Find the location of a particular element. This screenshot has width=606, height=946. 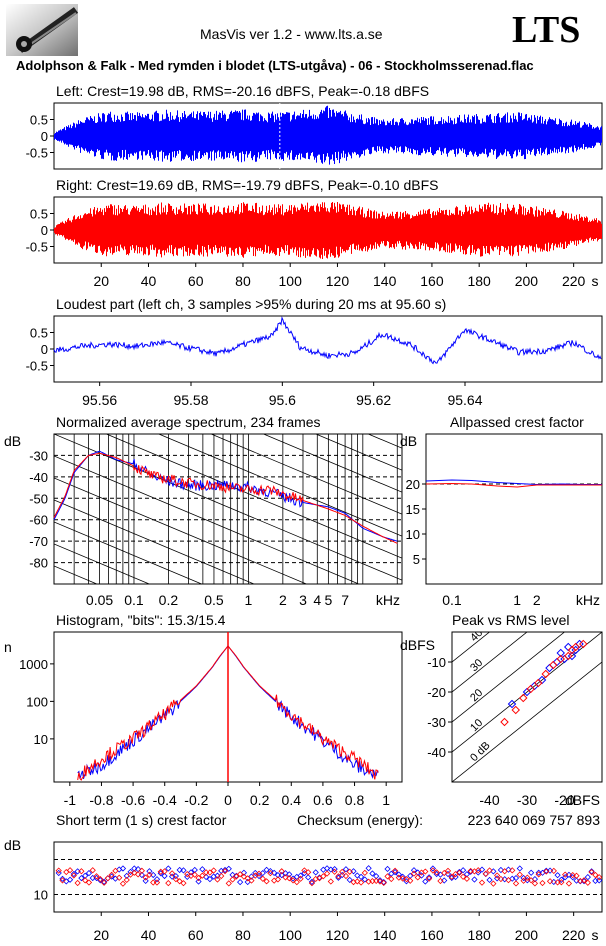

brand-logo-text: LTS is located at coordinates (546, 30).